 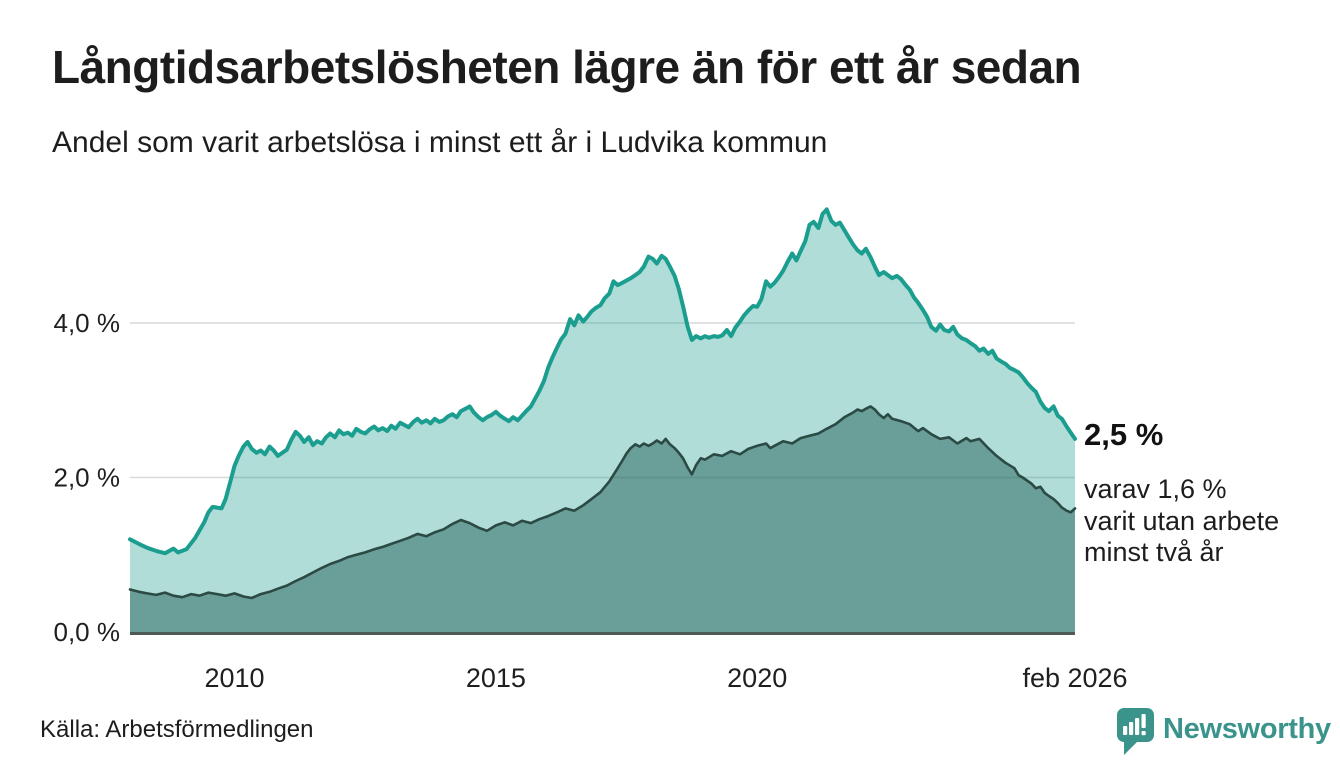 What do you see at coordinates (1135, 731) in the screenshot?
I see `newsworthy-icon` at bounding box center [1135, 731].